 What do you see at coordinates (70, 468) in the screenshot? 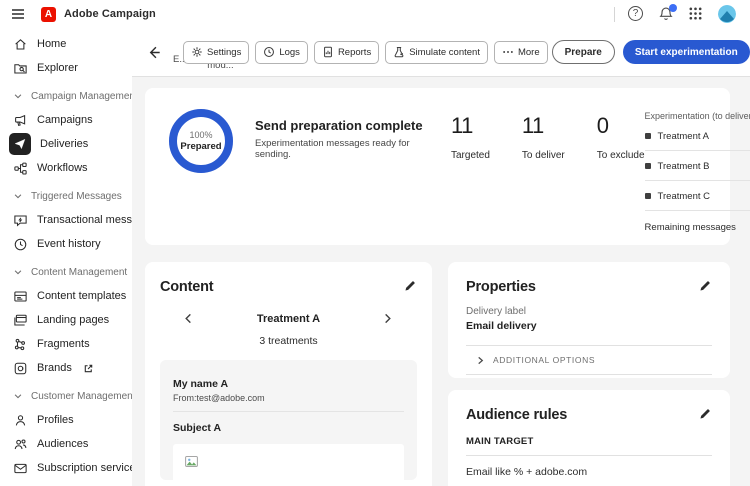
I see `sidebar-item-subscription-services: Subscription services` at bounding box center [70, 468].